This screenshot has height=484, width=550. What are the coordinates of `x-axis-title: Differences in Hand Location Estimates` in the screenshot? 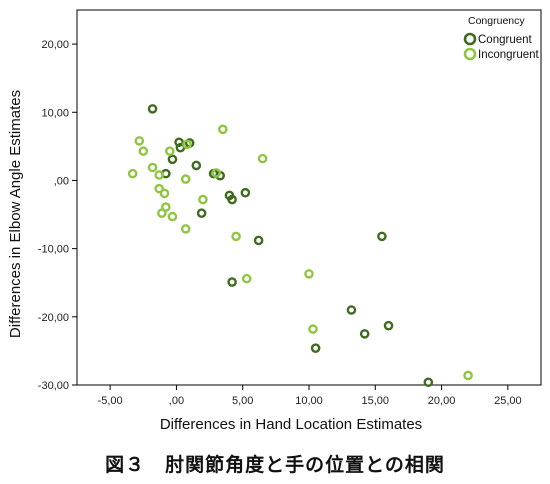 It's located at (291, 424).